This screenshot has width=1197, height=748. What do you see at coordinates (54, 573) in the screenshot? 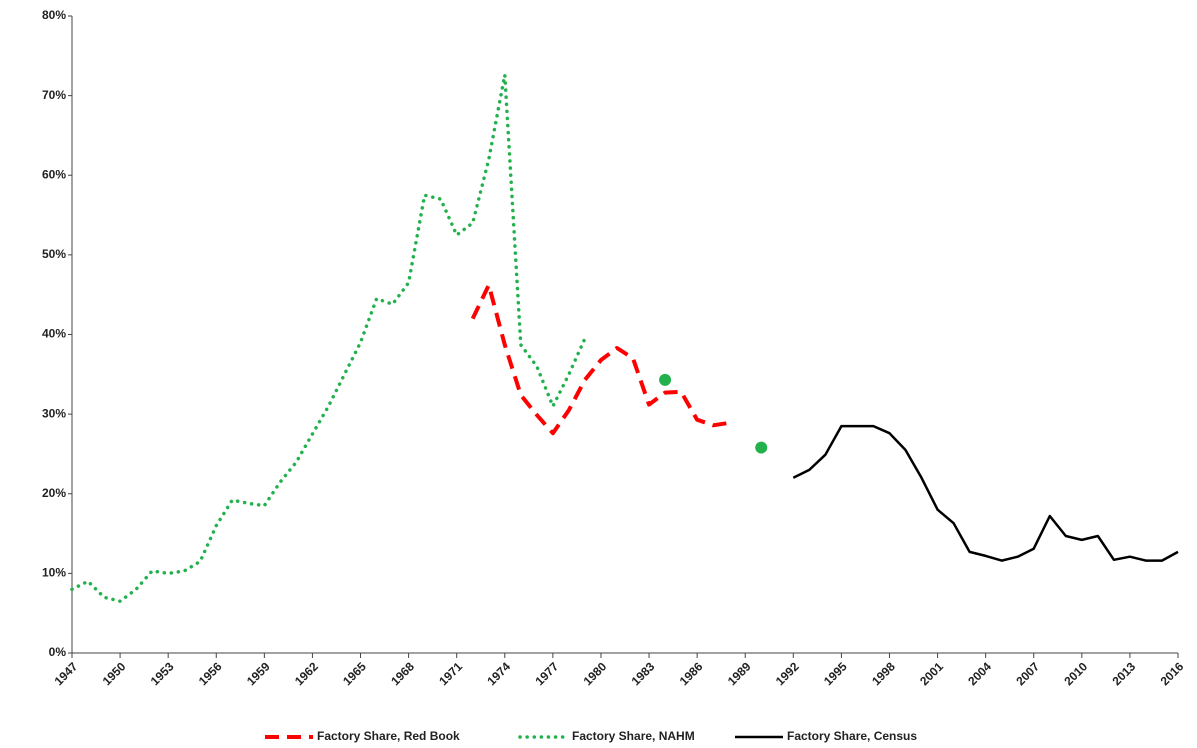
I see `y-tick-label: 10%` at bounding box center [54, 573].